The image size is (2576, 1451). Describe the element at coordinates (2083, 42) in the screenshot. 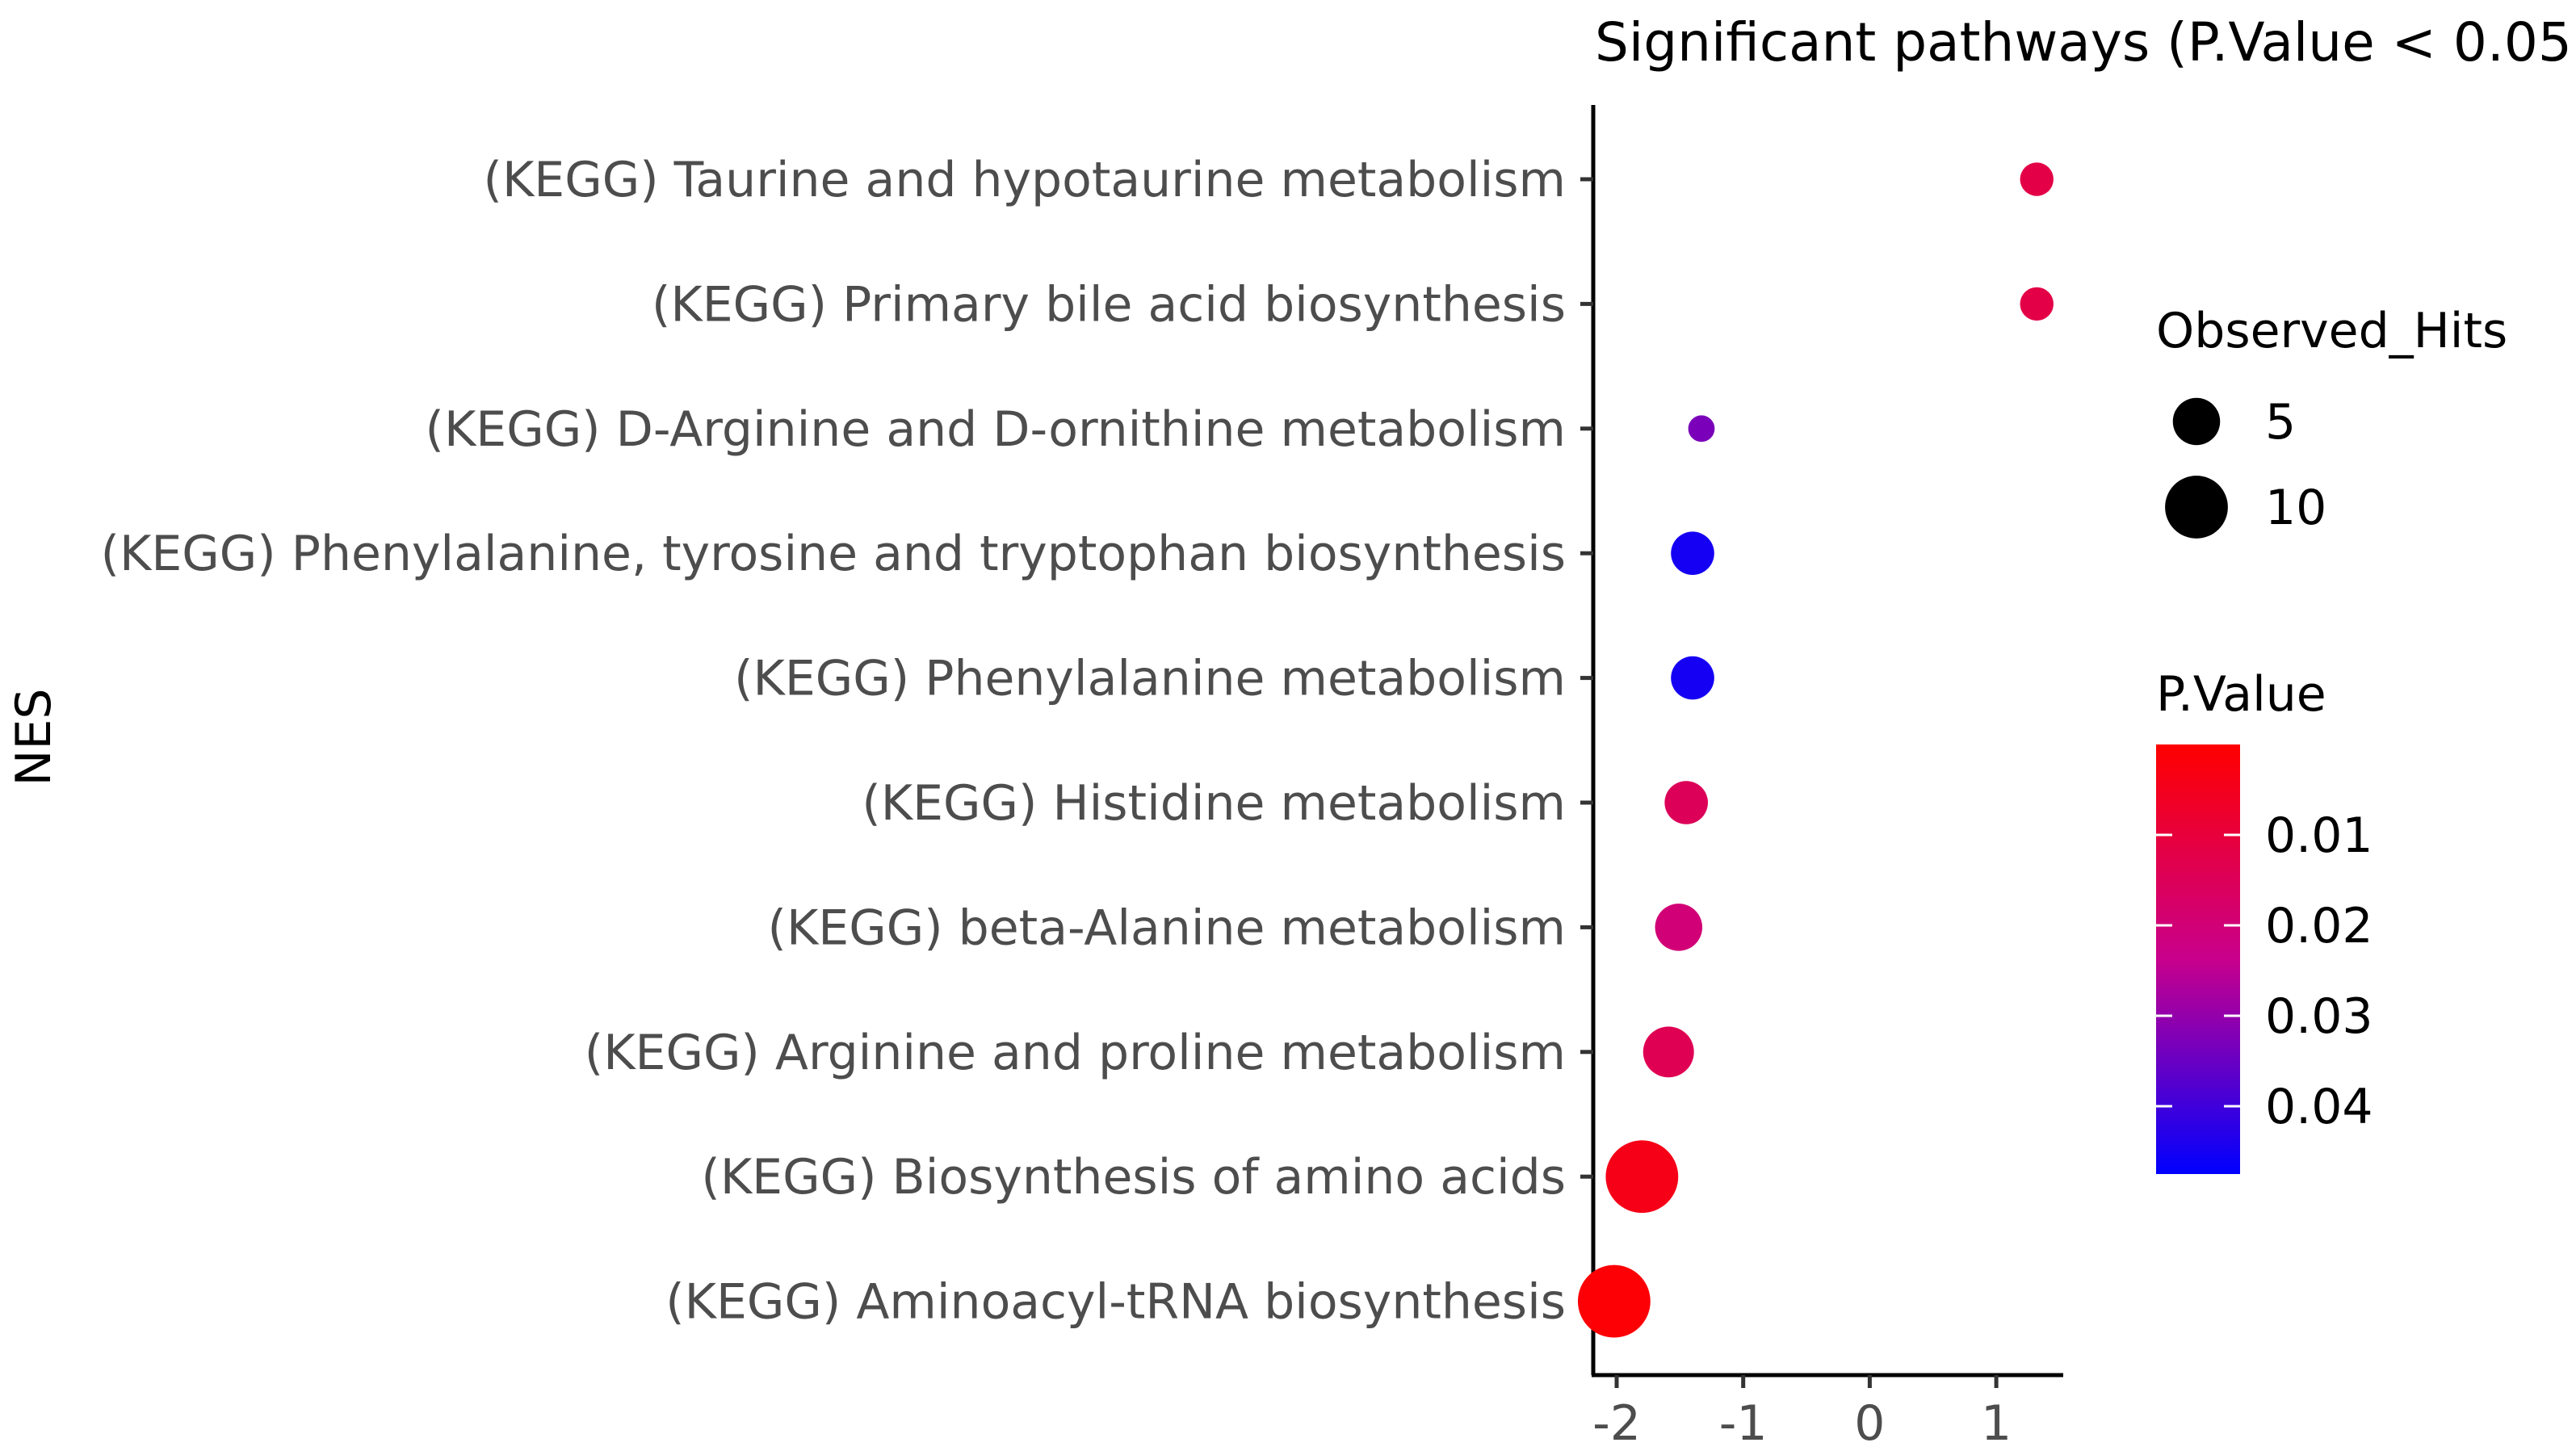

I see `chart-title: Significant pathways (P.Value < 0.05` at that location.